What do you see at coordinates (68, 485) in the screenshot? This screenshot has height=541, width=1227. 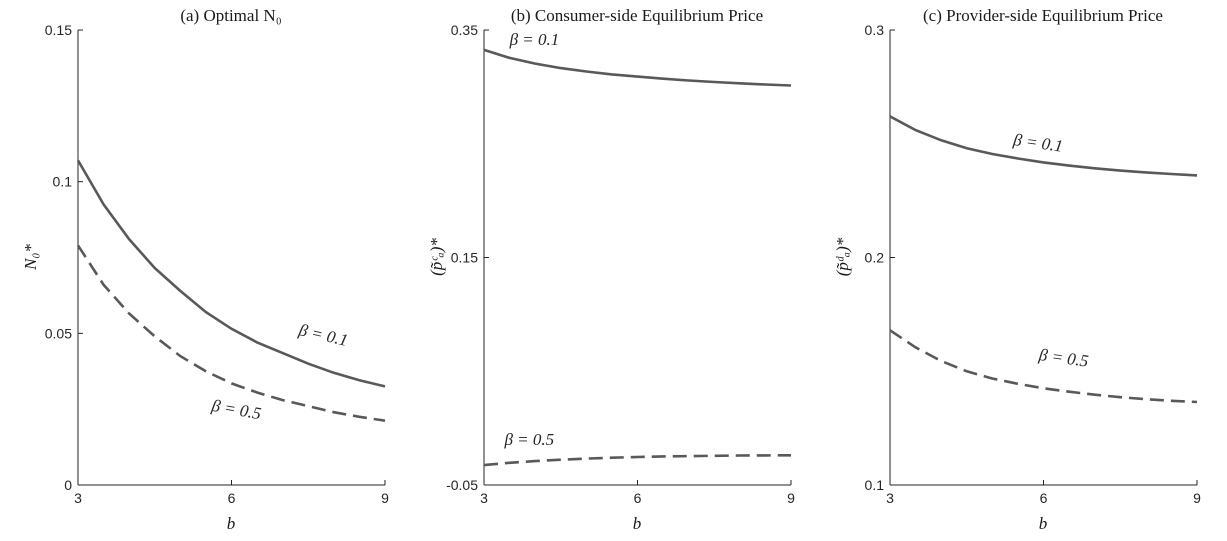 I see `y-tick-label: 0` at bounding box center [68, 485].